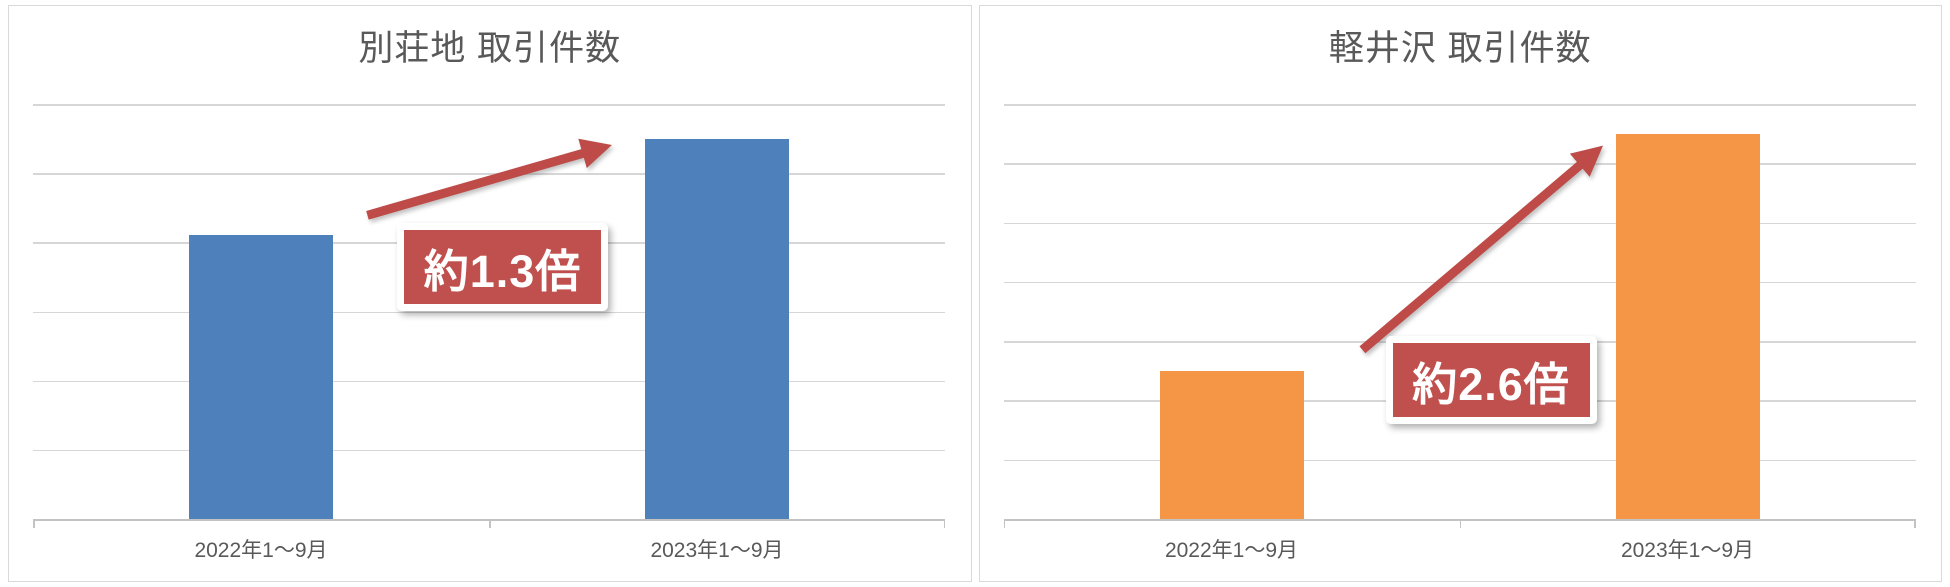 The height and width of the screenshot is (587, 1950). I want to click on growth-callout-label: 約1.3倍, so click(502, 271).